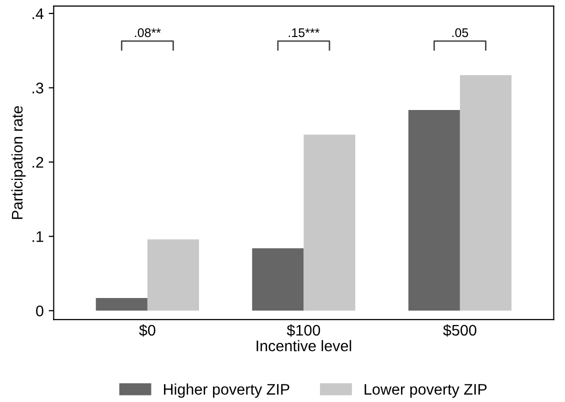 This screenshot has height=402, width=565. Describe the element at coordinates (303, 330) in the screenshot. I see `x-tick-label: $100` at that location.